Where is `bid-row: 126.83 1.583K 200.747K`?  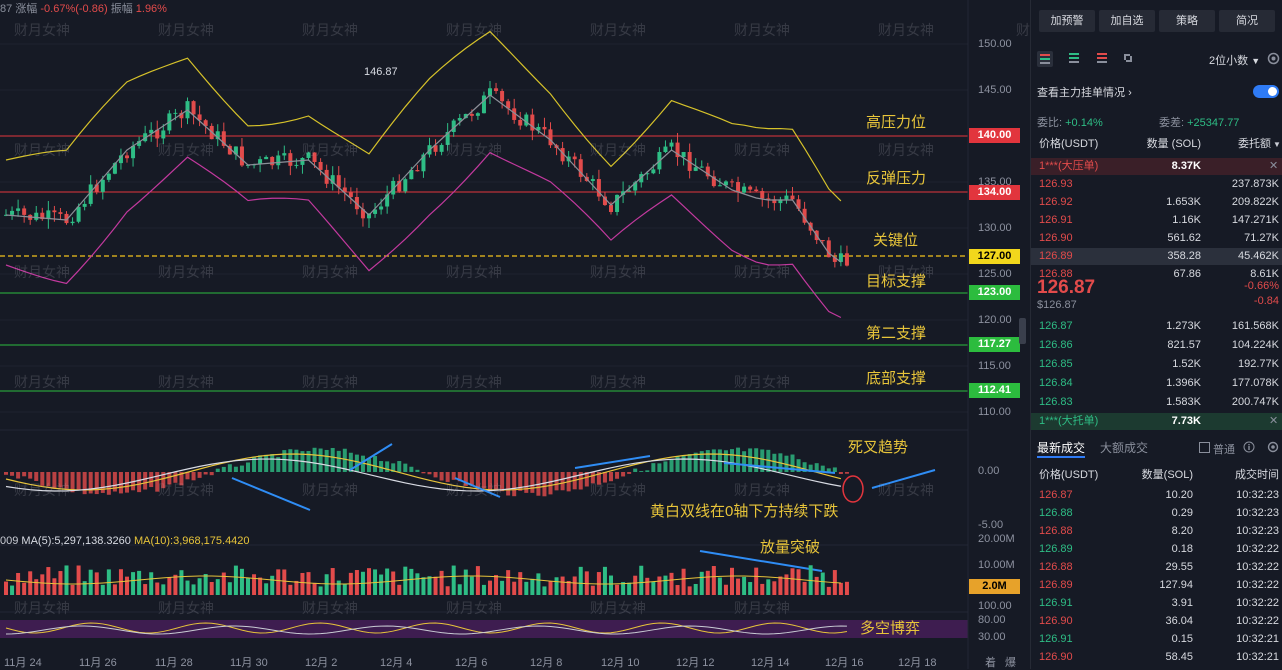
bid-row: 126.83 1.583K 200.747K is located at coordinates (1156, 402).